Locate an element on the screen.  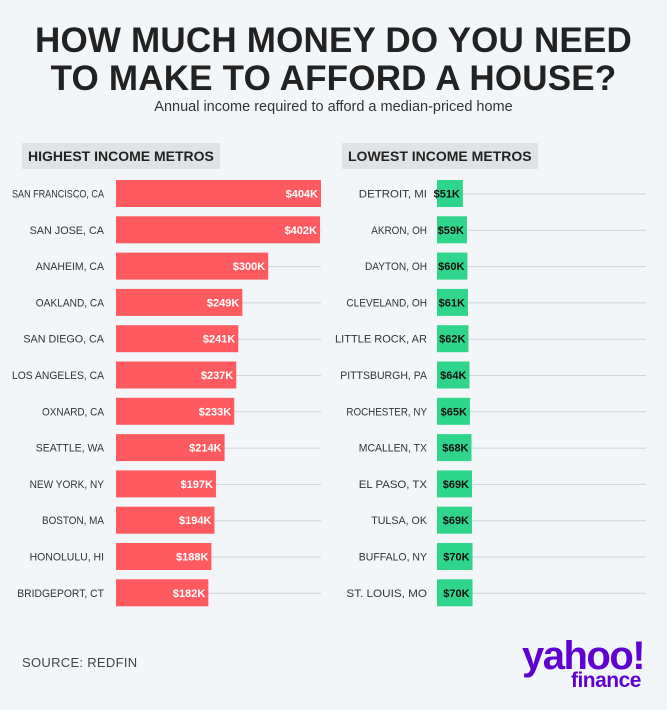
category-label: BUFFALO, NY is located at coordinates (393, 558).